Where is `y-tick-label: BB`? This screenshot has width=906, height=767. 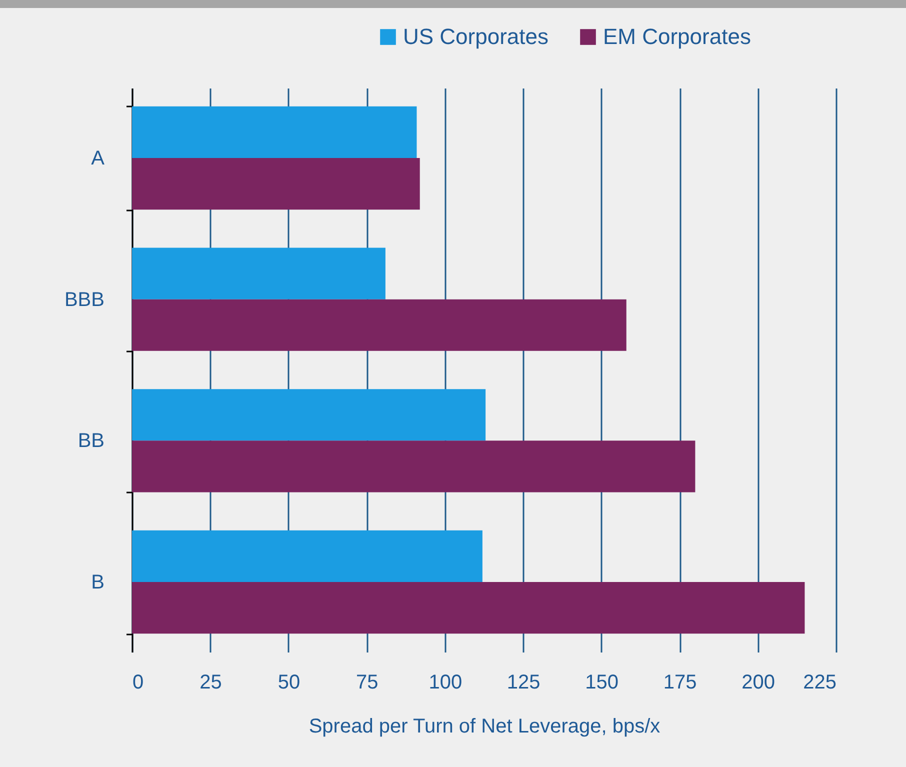
y-tick-label: BB is located at coordinates (91, 441).